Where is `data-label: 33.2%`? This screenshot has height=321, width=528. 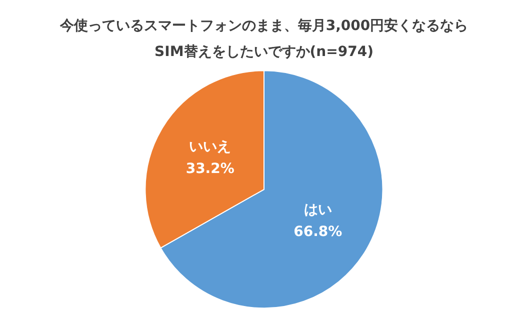 data-label: 33.2% is located at coordinates (210, 168).